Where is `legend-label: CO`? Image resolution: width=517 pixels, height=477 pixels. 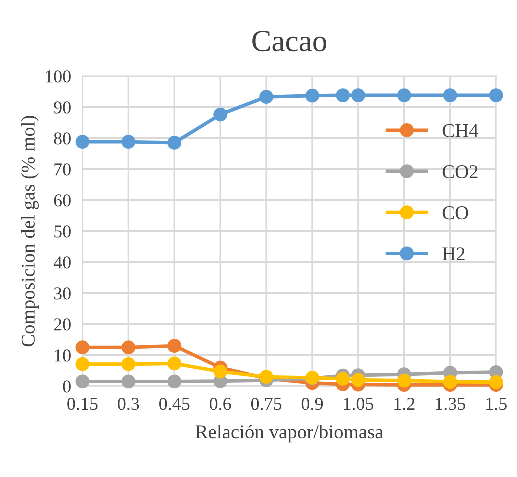
legend-label: CO is located at coordinates (455, 213).